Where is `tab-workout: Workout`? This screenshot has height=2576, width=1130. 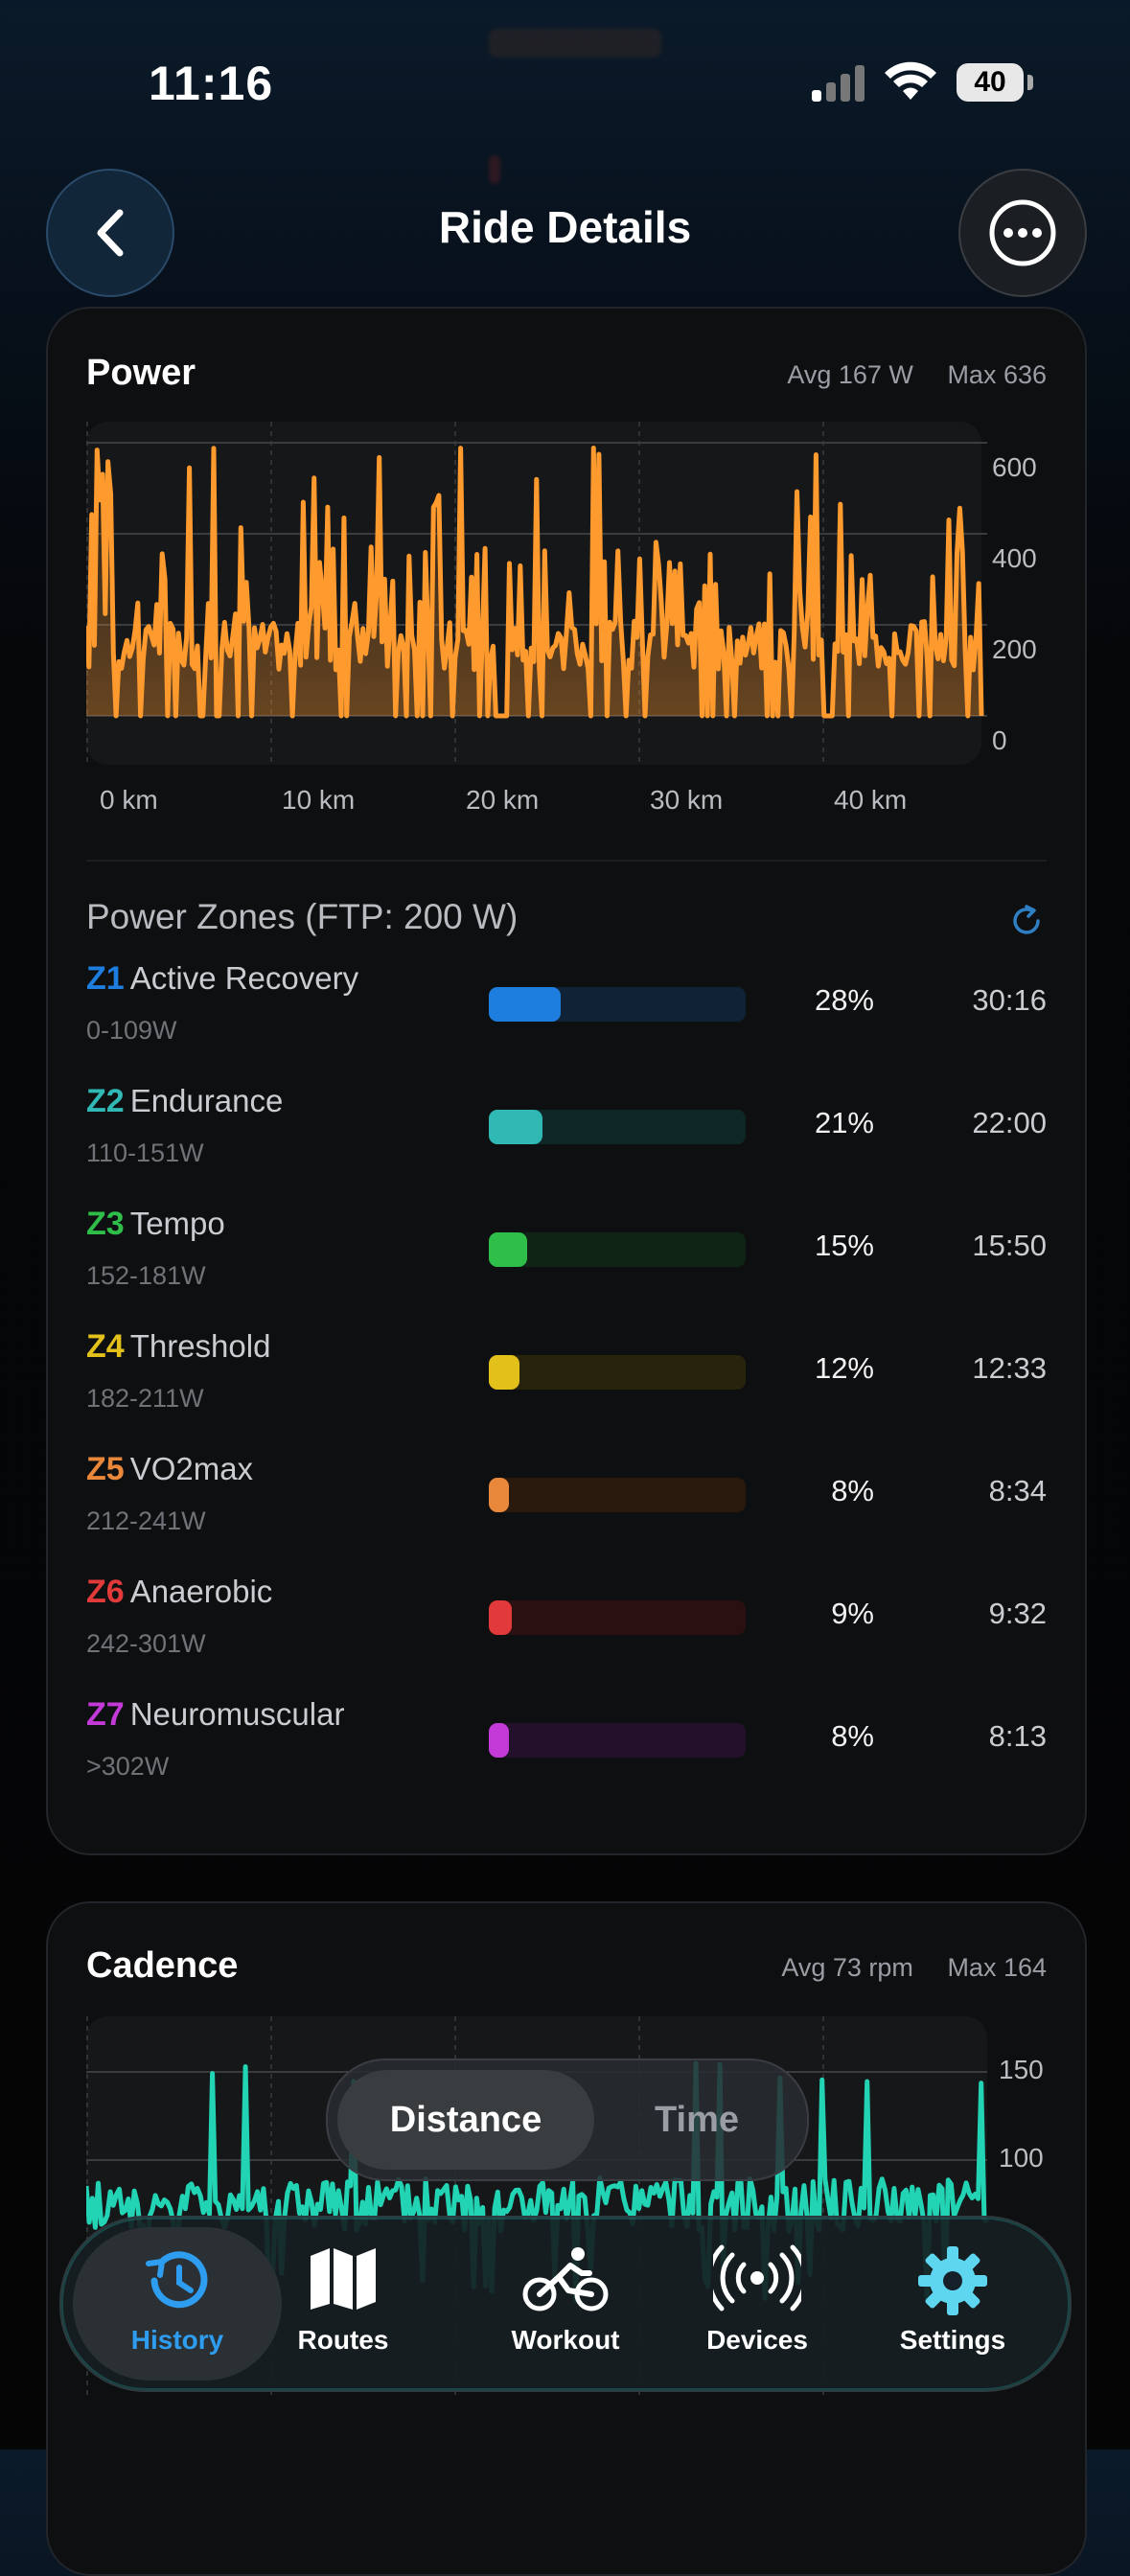
tab-workout: Workout is located at coordinates (566, 2304).